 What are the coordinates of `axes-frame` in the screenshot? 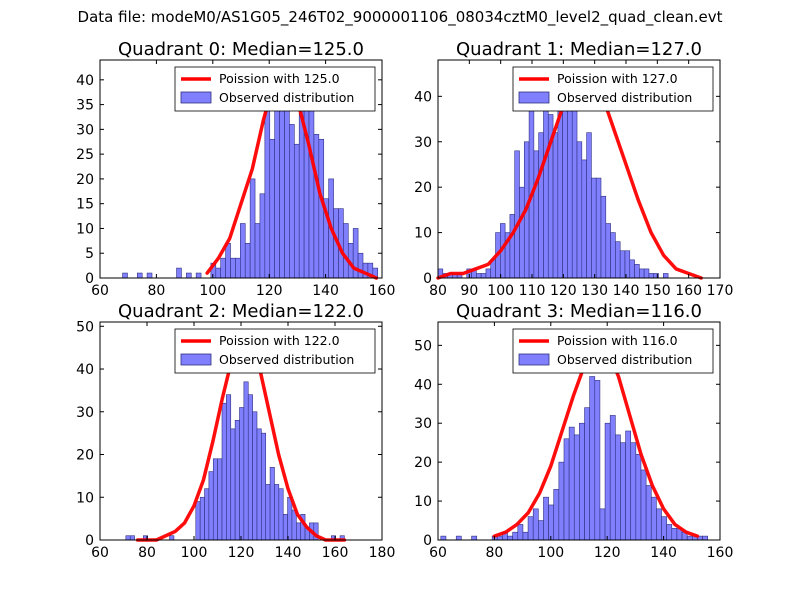 It's located at (579, 431).